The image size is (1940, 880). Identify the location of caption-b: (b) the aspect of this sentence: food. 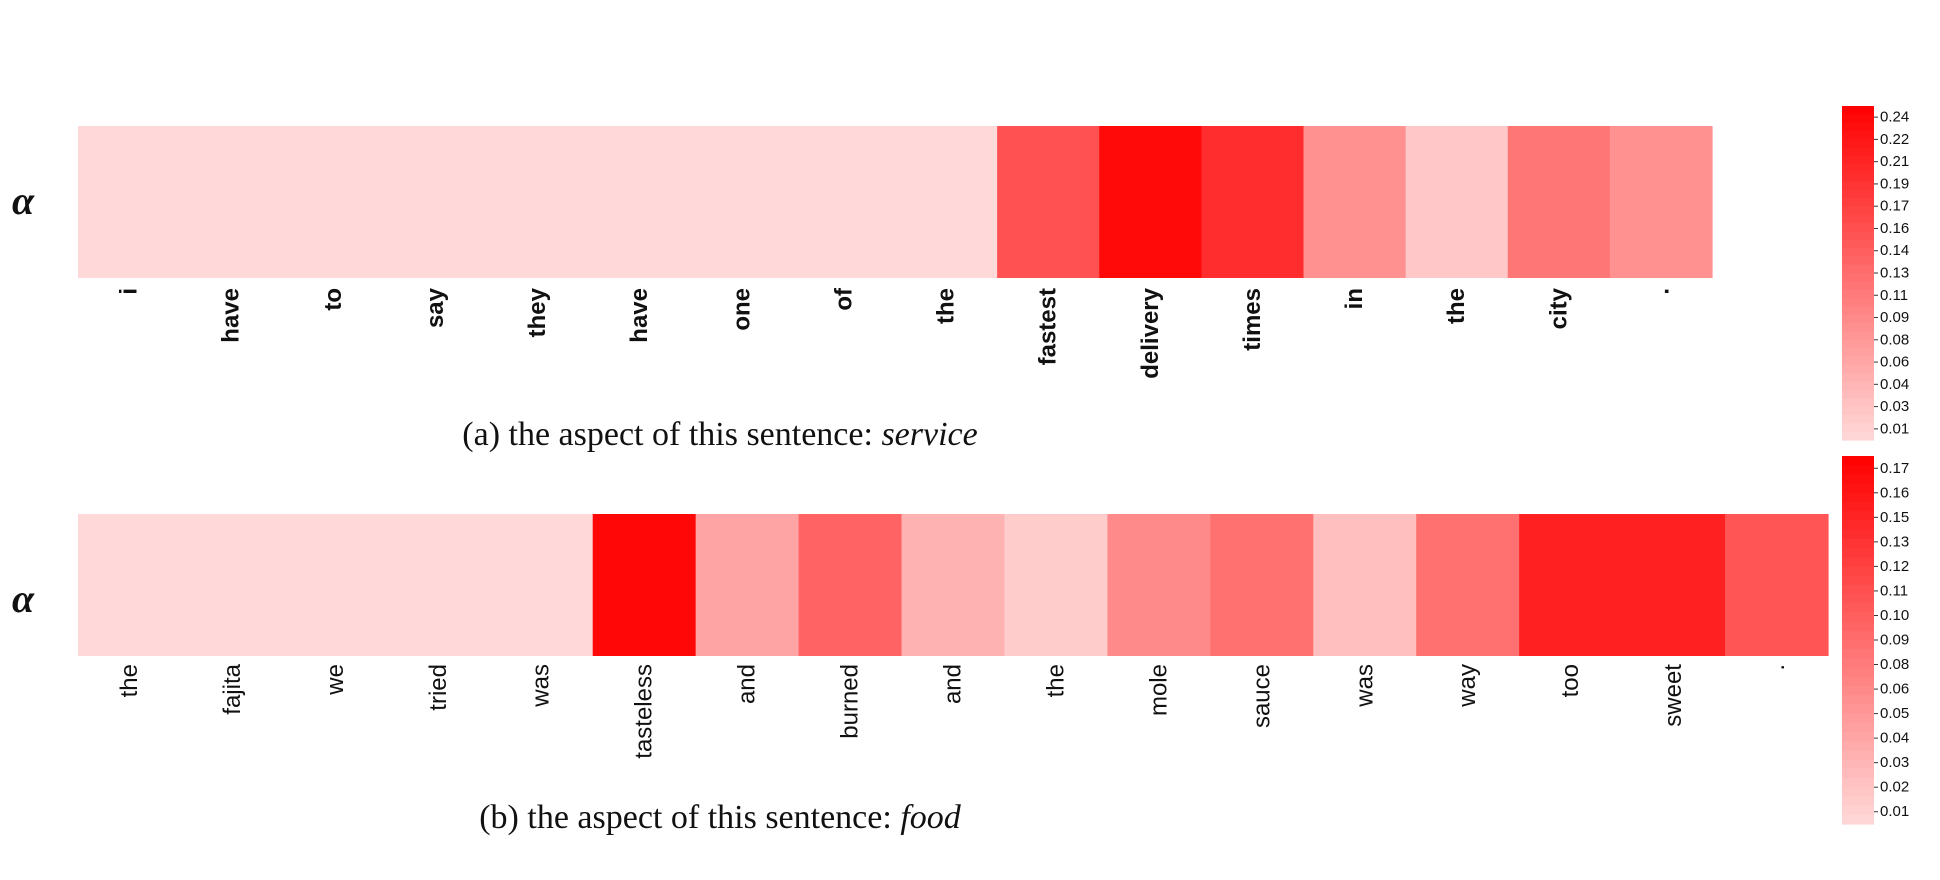
(720, 817).